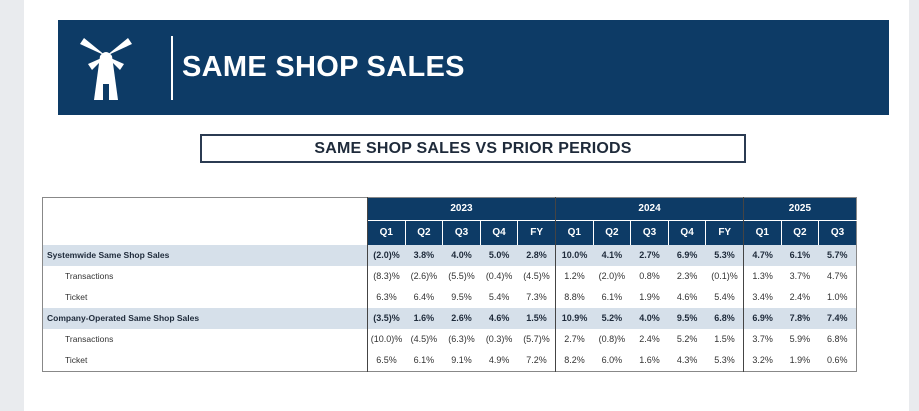 This screenshot has height=411, width=919. Describe the element at coordinates (386, 276) in the screenshot. I see `value-cell: (8.3)%` at that location.